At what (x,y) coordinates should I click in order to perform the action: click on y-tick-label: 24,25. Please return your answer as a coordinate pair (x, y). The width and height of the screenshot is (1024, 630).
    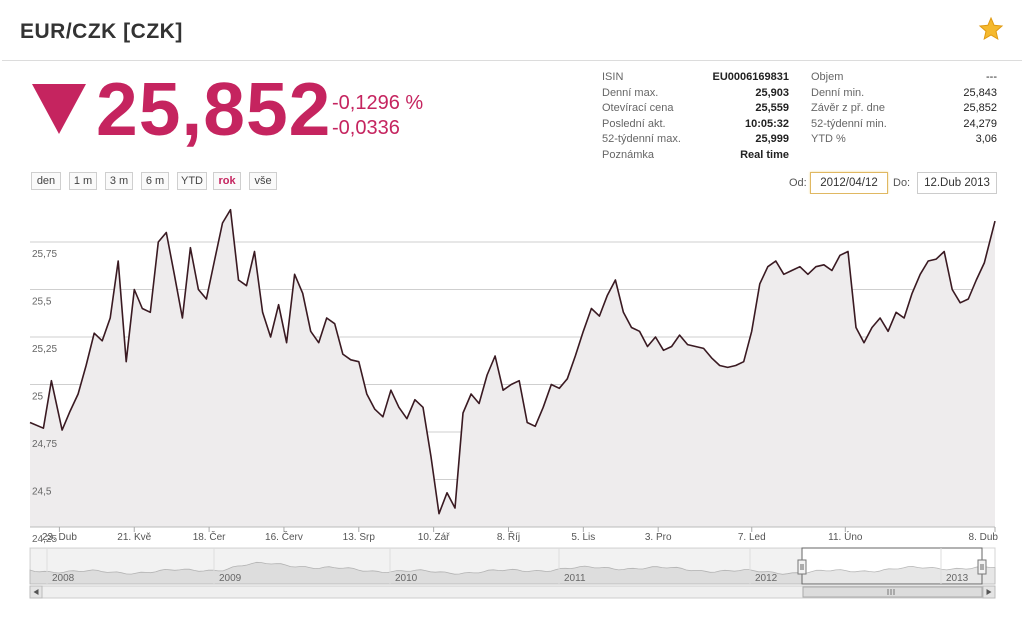
    Looking at the image, I should click on (44, 539).